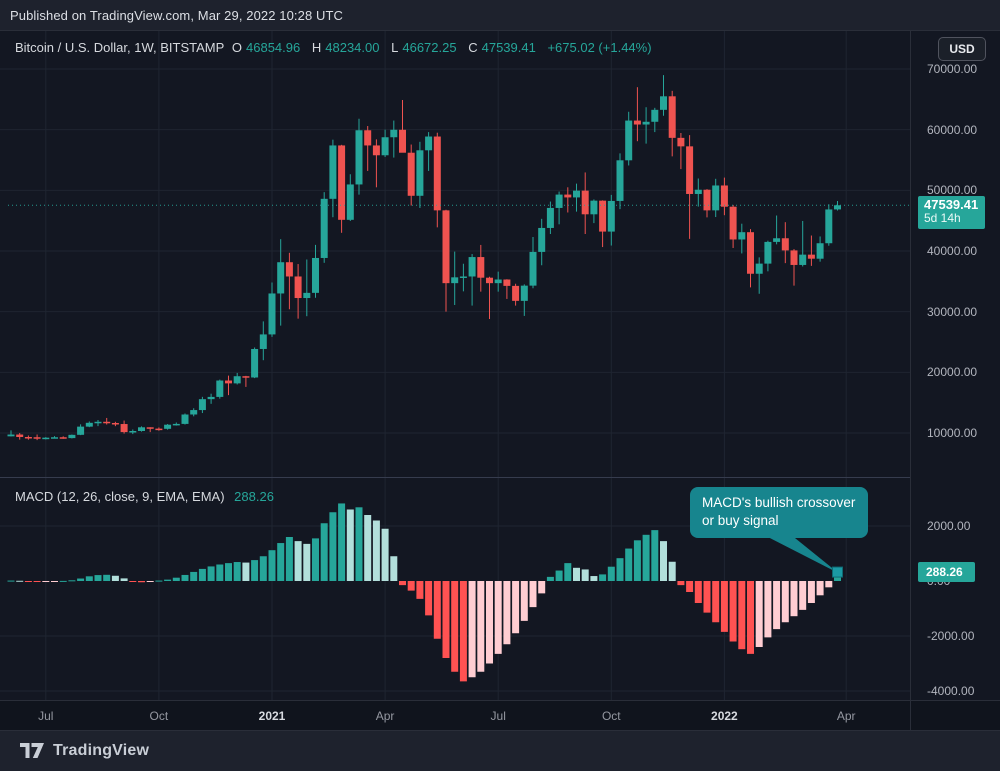 The height and width of the screenshot is (771, 1000). Describe the element at coordinates (942, 218) in the screenshot. I see `bar-countdown: 5d 14h` at that location.